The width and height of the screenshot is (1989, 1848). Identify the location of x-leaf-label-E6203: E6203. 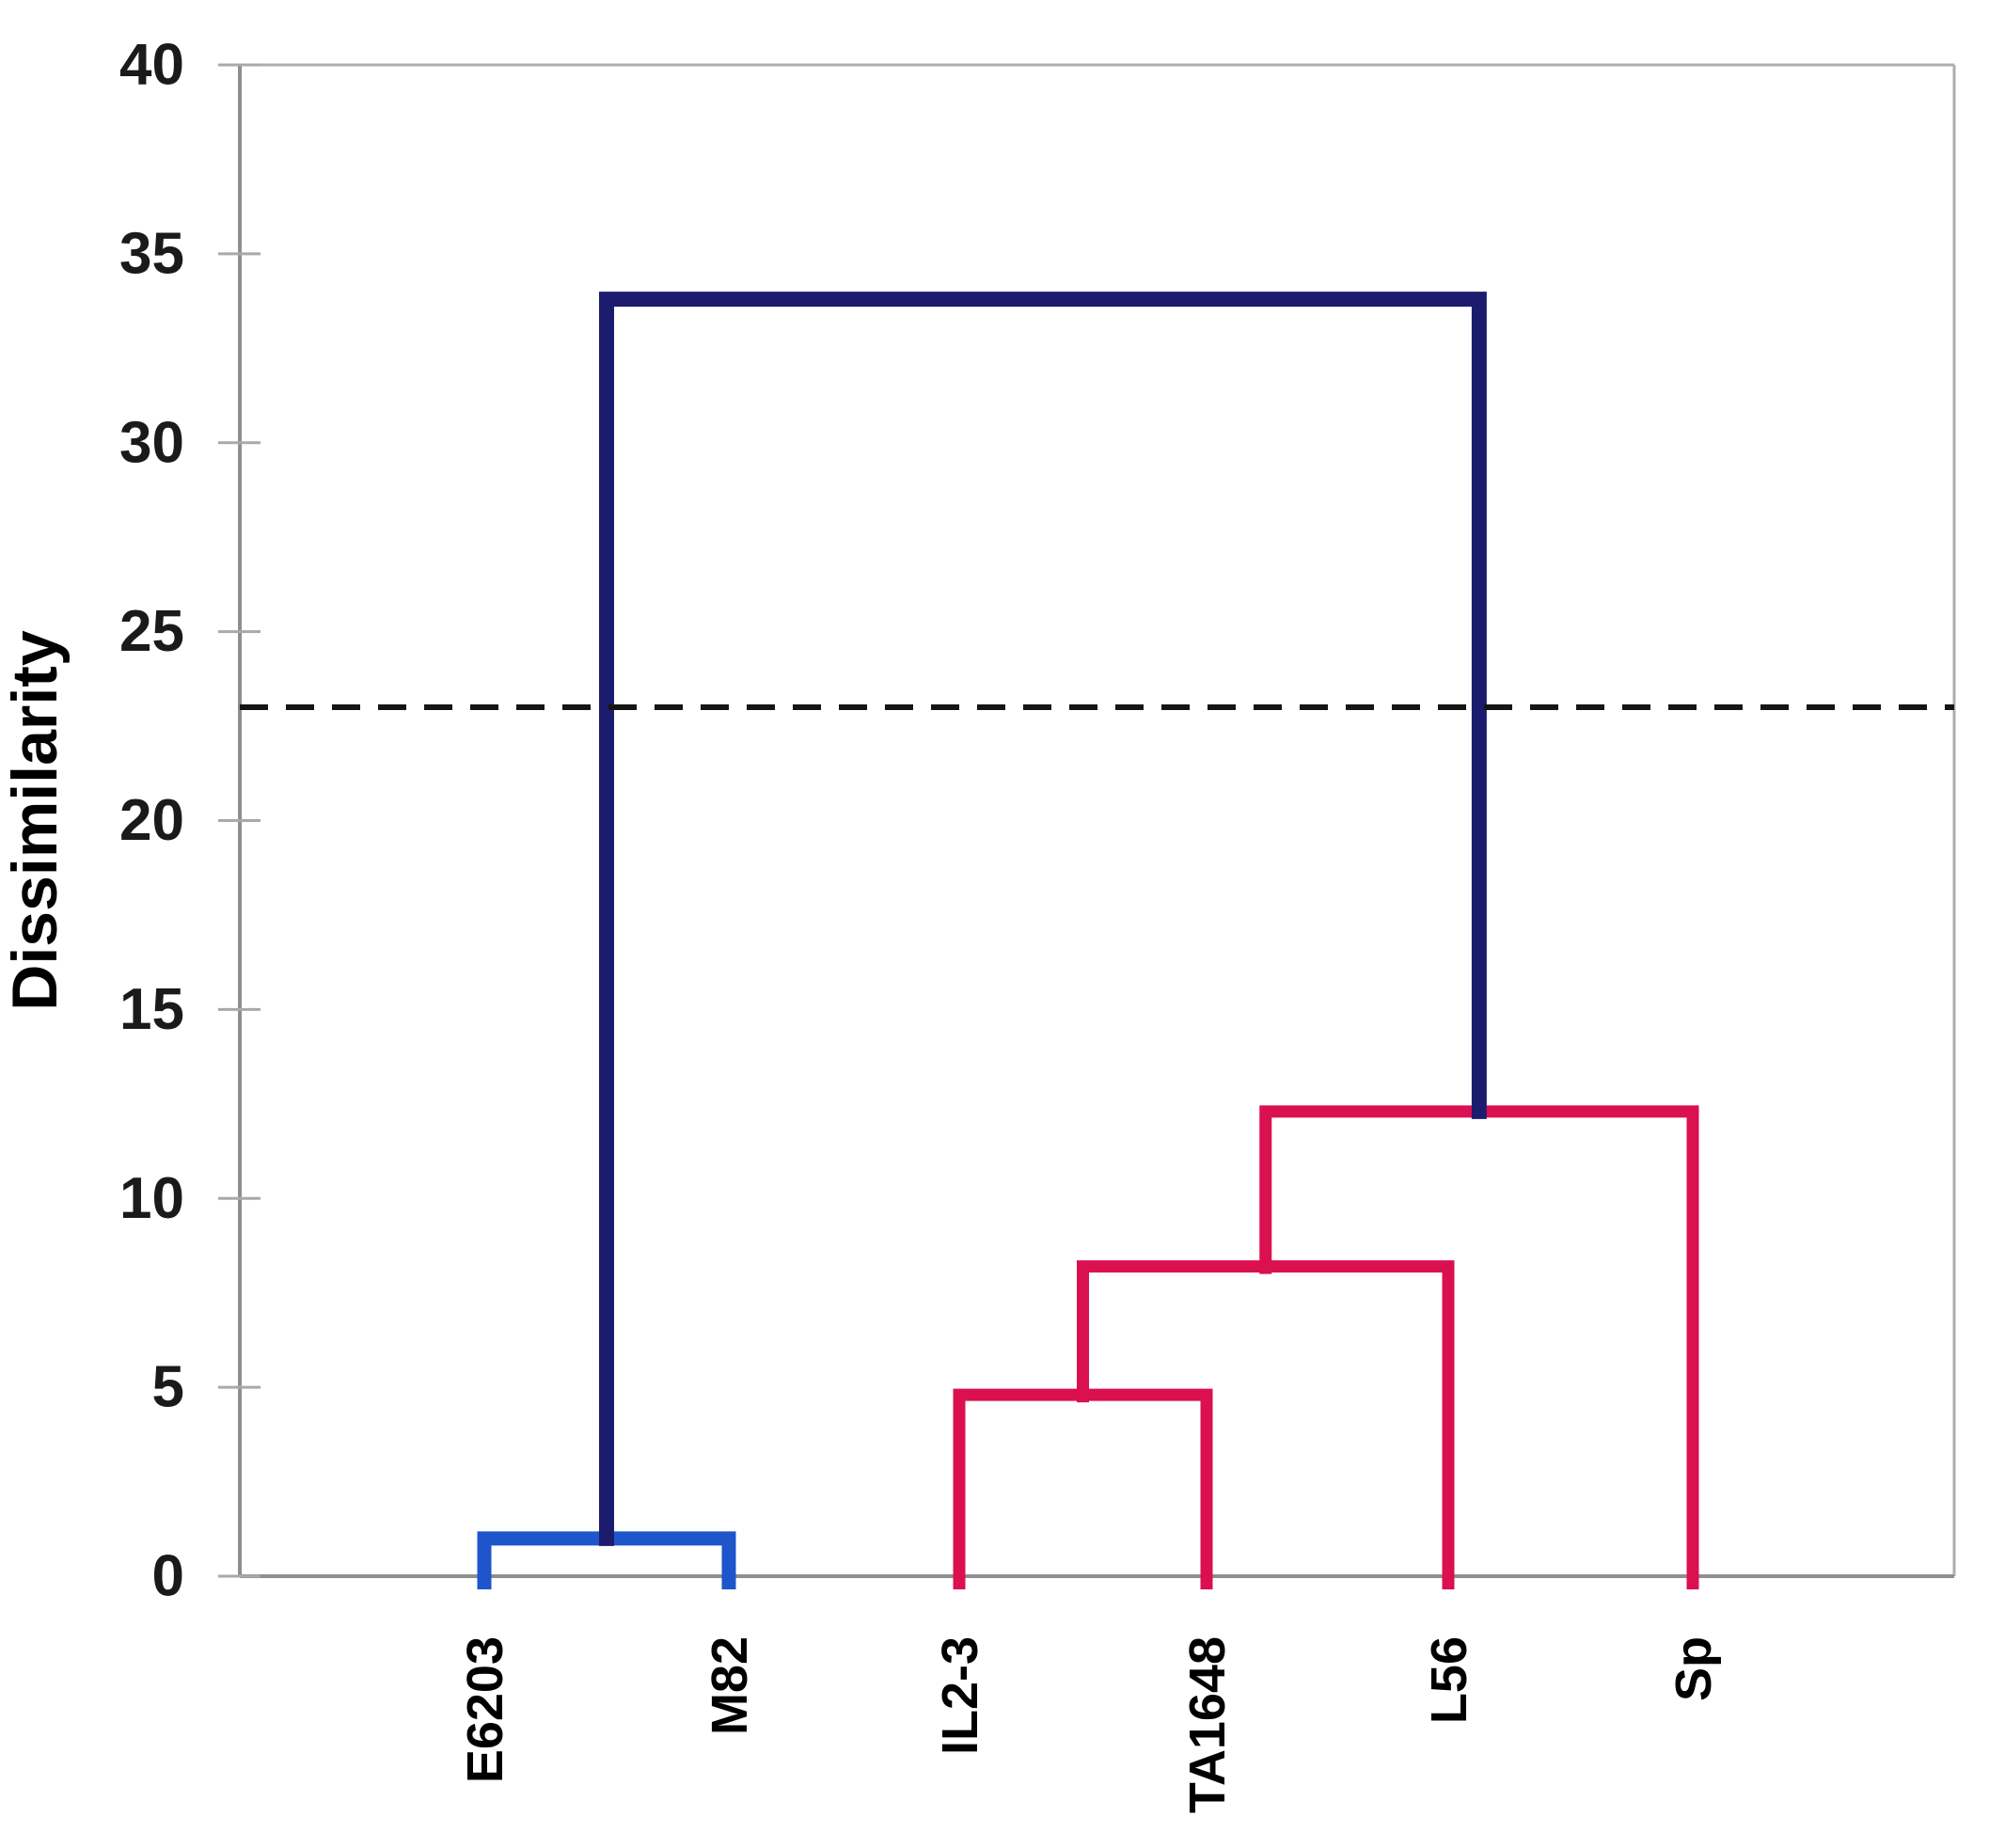
(485, 1709).